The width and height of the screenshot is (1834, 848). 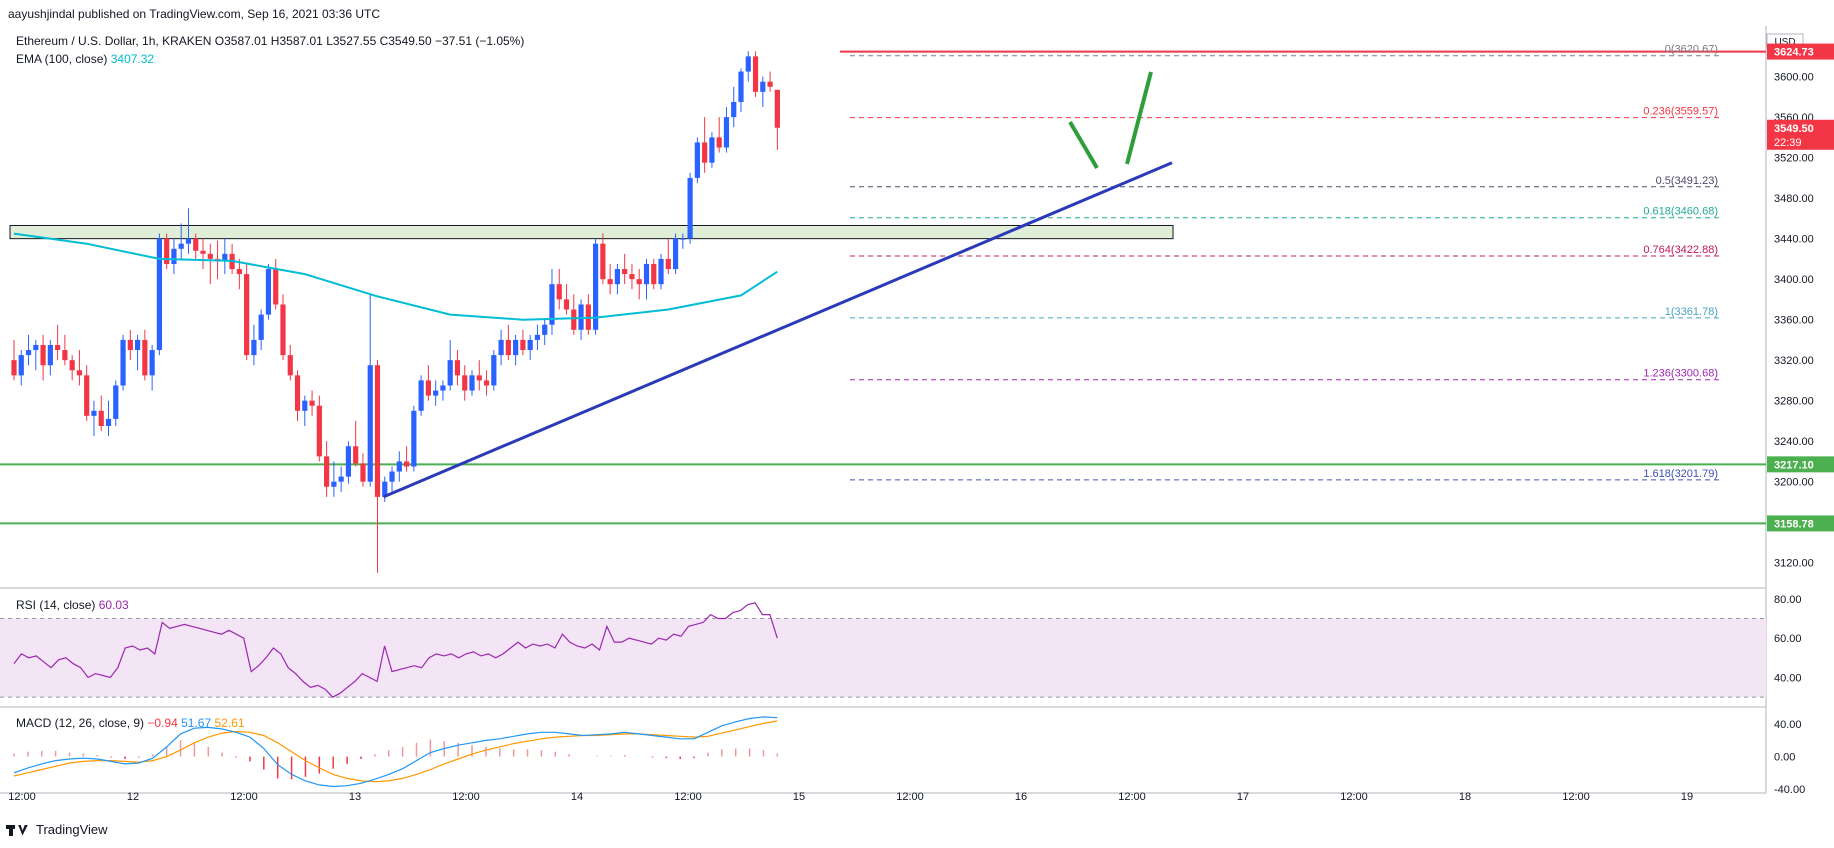 What do you see at coordinates (1680, 112) in the screenshot?
I see `fib-level-label: 0.236(3559.57)` at bounding box center [1680, 112].